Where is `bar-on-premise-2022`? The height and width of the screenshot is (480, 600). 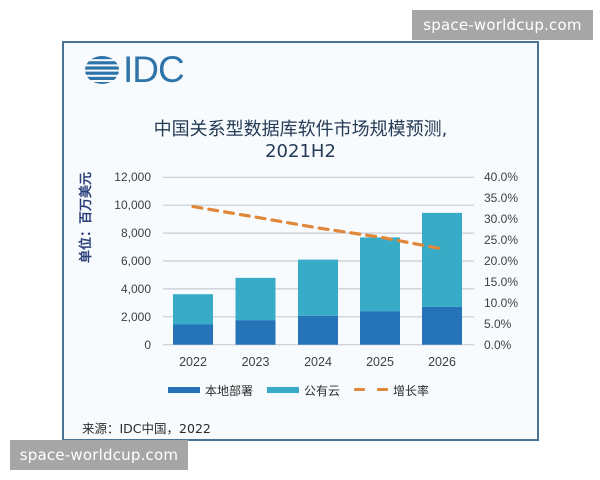 bar-on-premise-2022 is located at coordinates (193, 334).